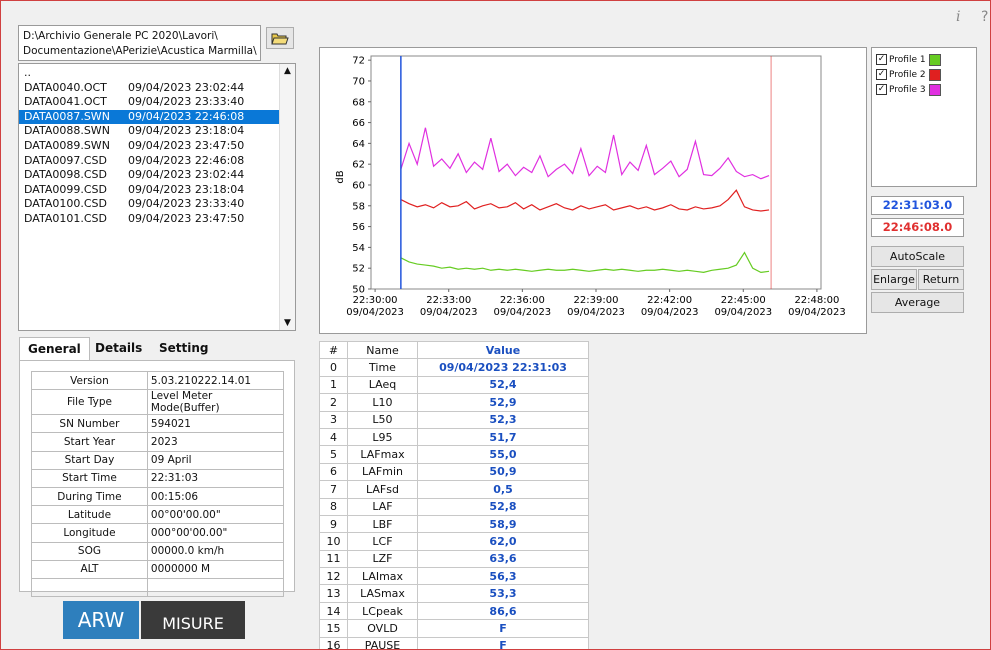  I want to click on table-cell: 58,9, so click(503, 524).